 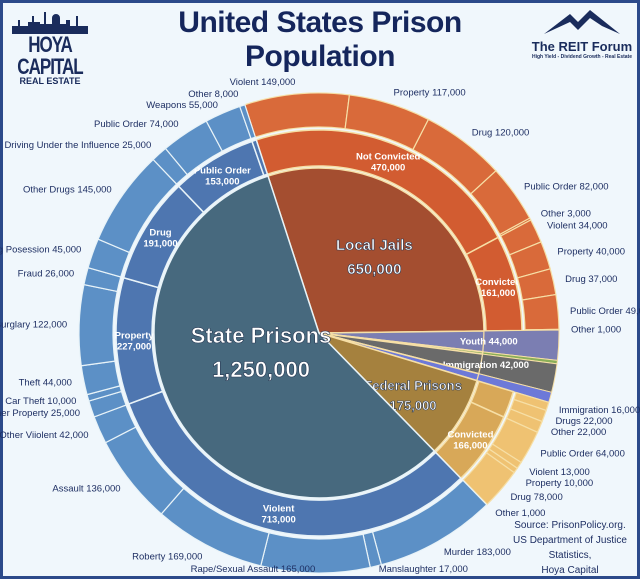 I want to click on outer-label: Murder 183,000, so click(x=477, y=552).